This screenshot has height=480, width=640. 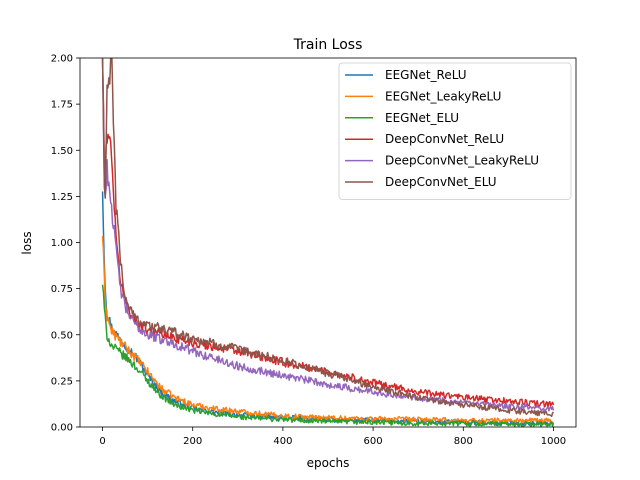 What do you see at coordinates (553, 441) in the screenshot?
I see `x-tick-label: 1000` at bounding box center [553, 441].